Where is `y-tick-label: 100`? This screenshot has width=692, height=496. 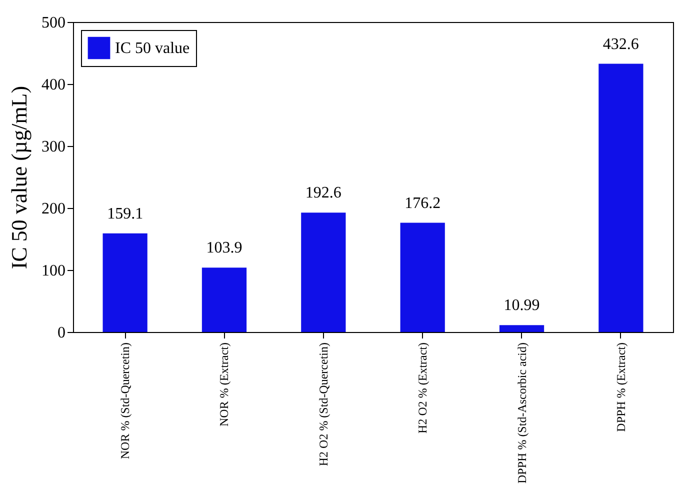
y-tick-label: 100 is located at coordinates (54, 271).